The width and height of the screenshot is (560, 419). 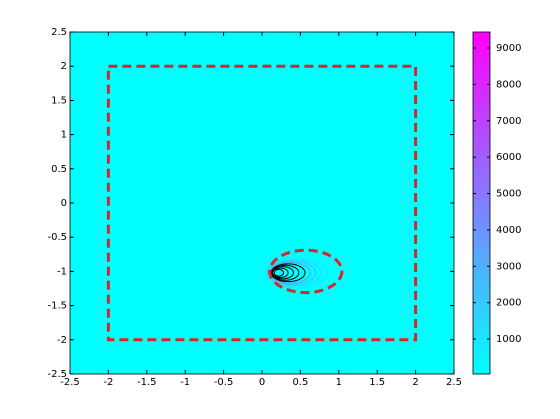 I want to click on colorbar-tick-label: 1000, so click(x=508, y=339).